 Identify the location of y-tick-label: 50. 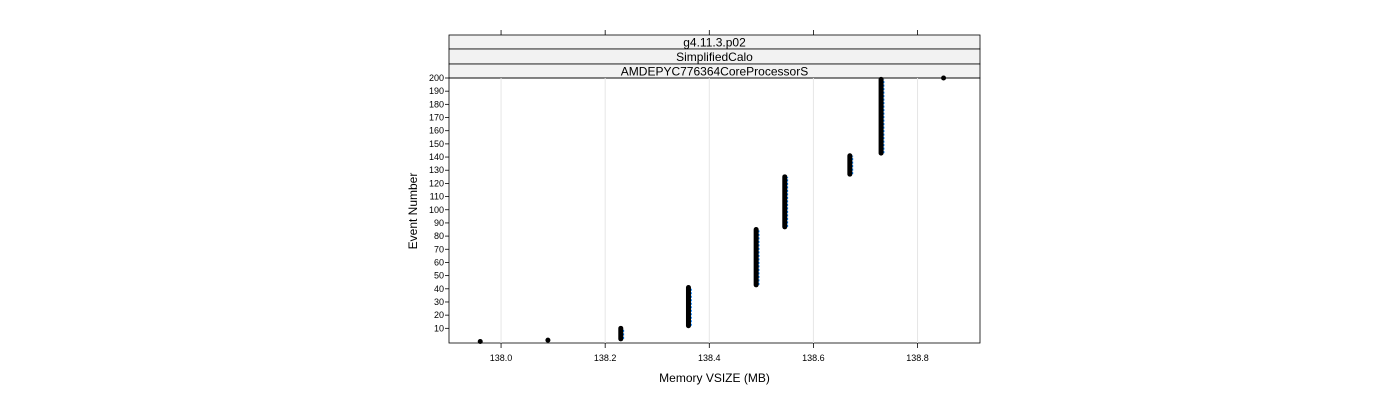
(439, 276).